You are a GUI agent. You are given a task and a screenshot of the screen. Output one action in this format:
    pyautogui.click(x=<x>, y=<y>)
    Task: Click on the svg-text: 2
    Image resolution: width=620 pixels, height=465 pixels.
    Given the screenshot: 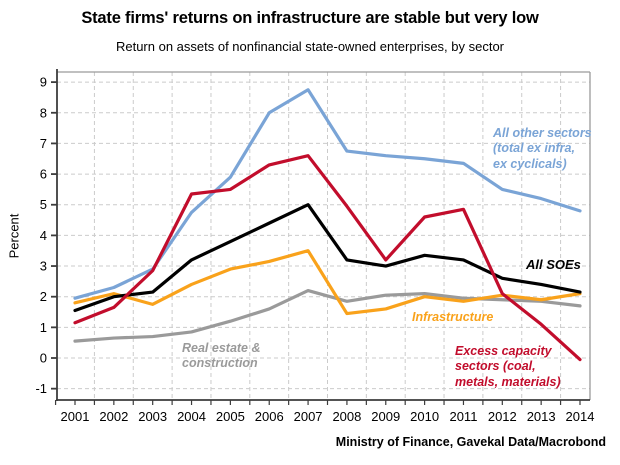 What is the action you would take?
    pyautogui.click(x=43, y=296)
    